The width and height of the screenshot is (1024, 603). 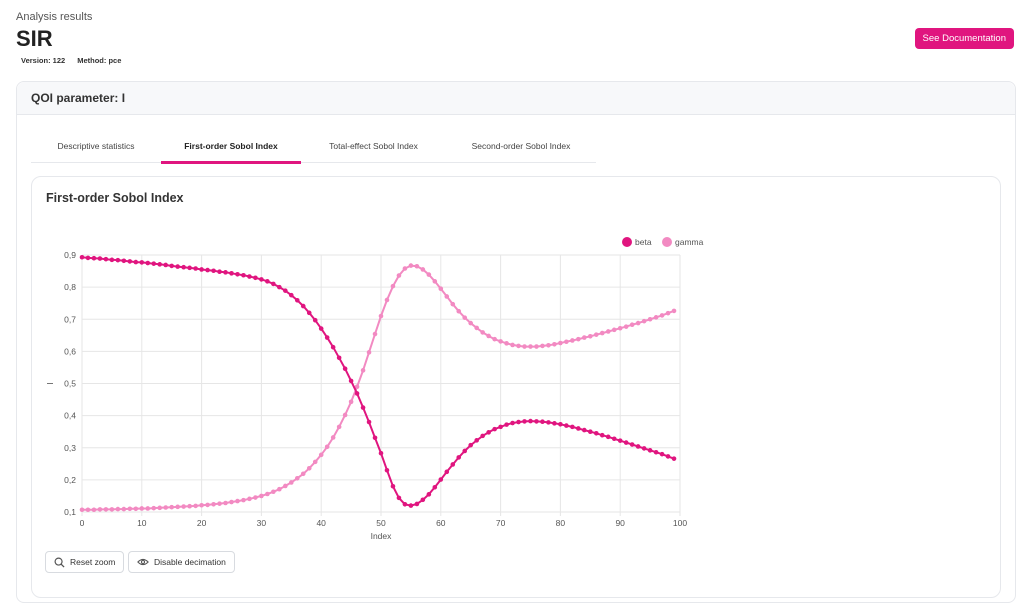 What do you see at coordinates (181, 562) in the screenshot?
I see `disable-decimation-button: Disable decimation` at bounding box center [181, 562].